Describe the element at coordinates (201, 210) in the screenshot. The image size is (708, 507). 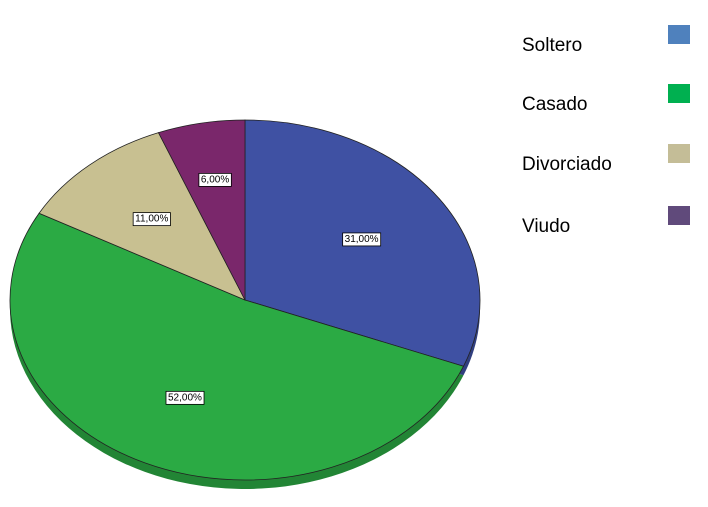
I see `slice` at that location.